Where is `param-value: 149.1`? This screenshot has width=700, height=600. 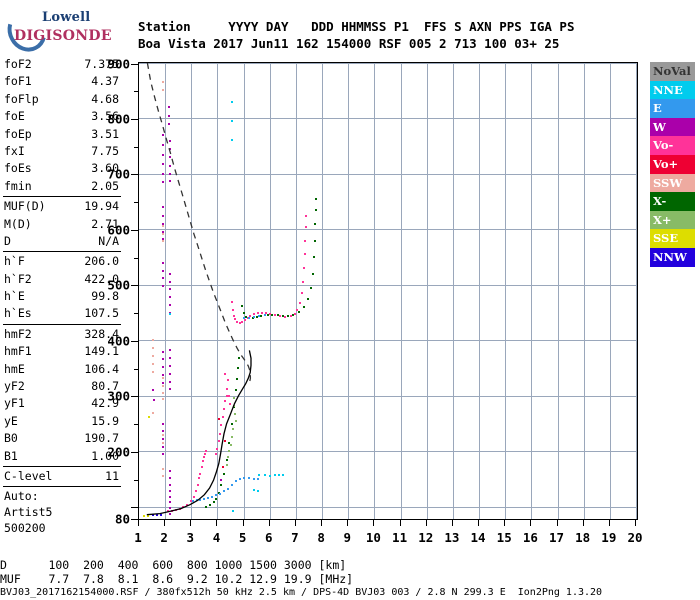
param-value: 149.1 is located at coordinates (101, 351).